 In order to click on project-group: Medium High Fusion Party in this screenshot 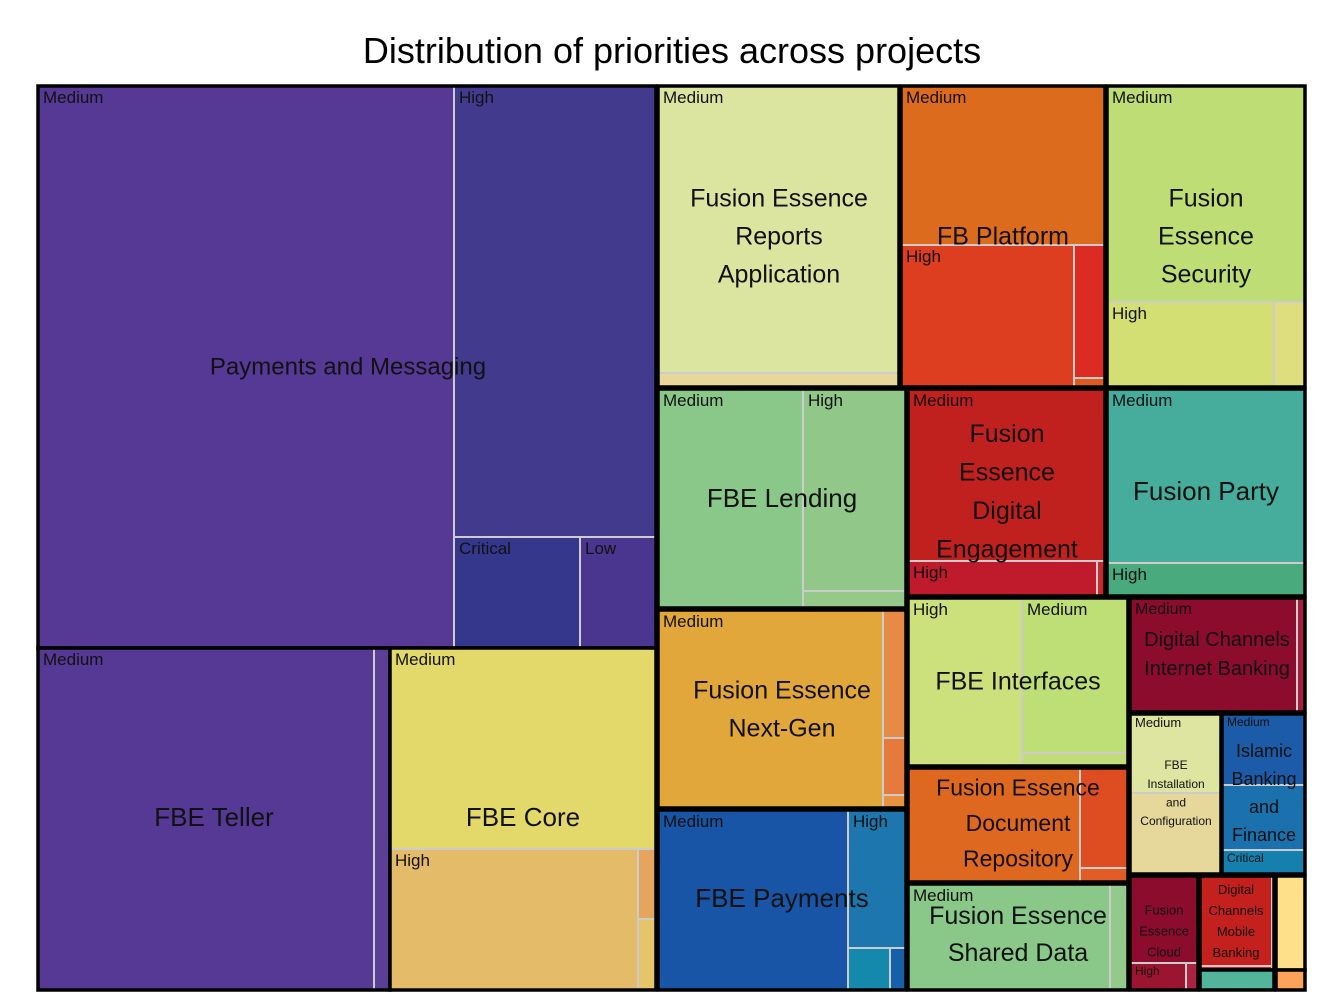, I will do `click(1206, 492)`.